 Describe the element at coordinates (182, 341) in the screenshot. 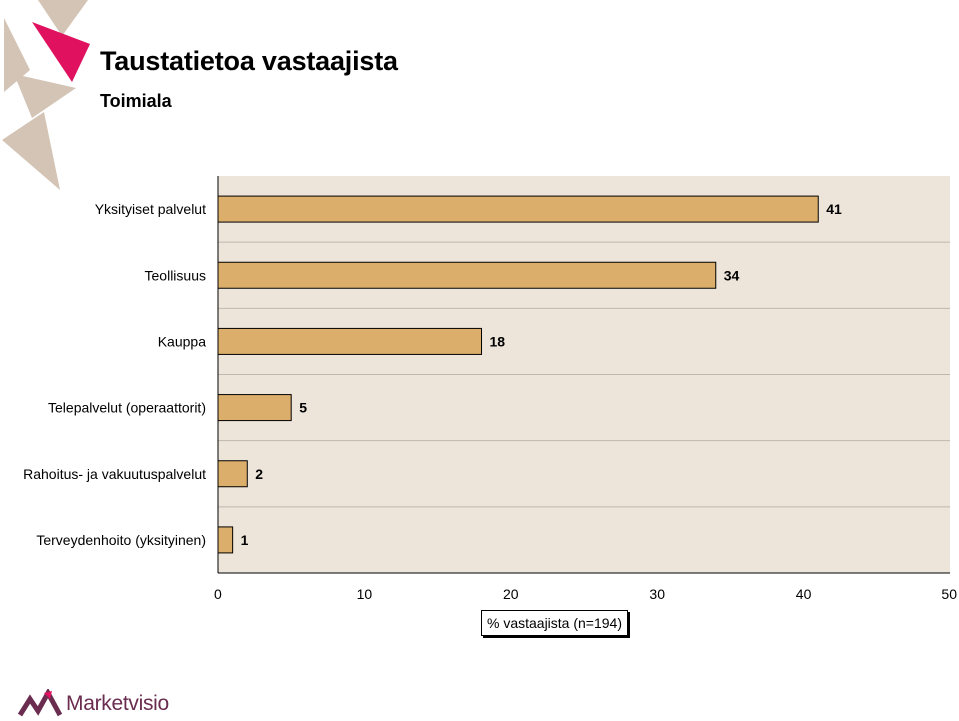

I see `category-label: Kauppa` at that location.